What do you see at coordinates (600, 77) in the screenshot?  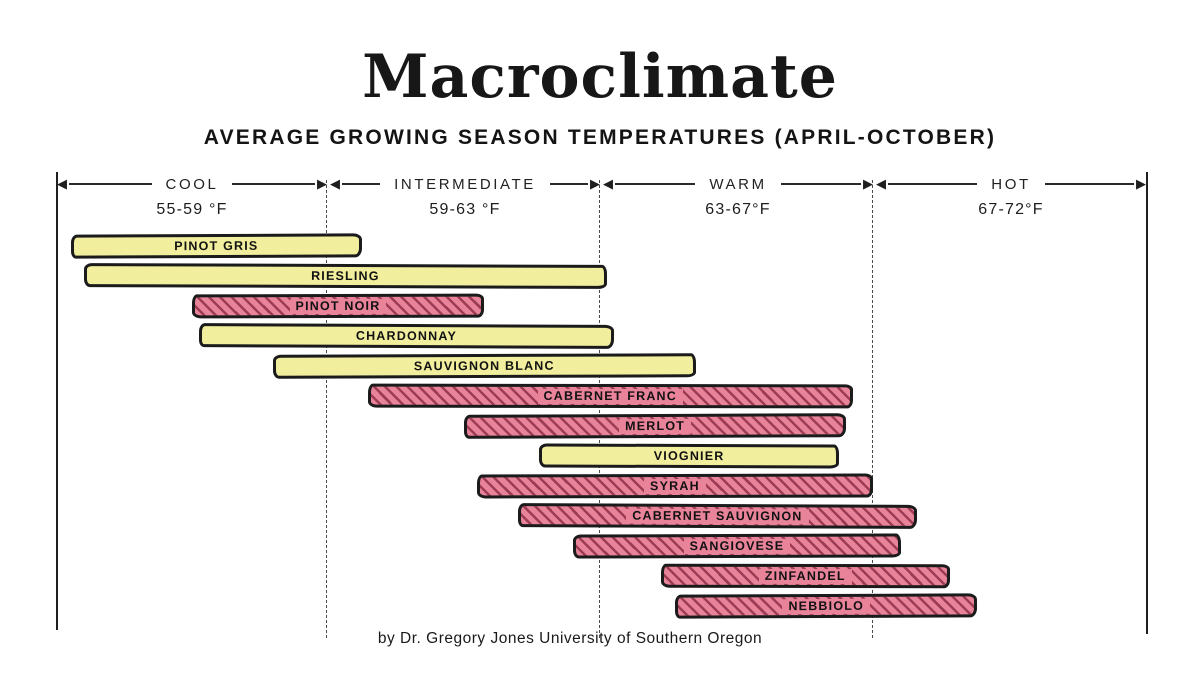 I see `page-title: Macroclimate` at bounding box center [600, 77].